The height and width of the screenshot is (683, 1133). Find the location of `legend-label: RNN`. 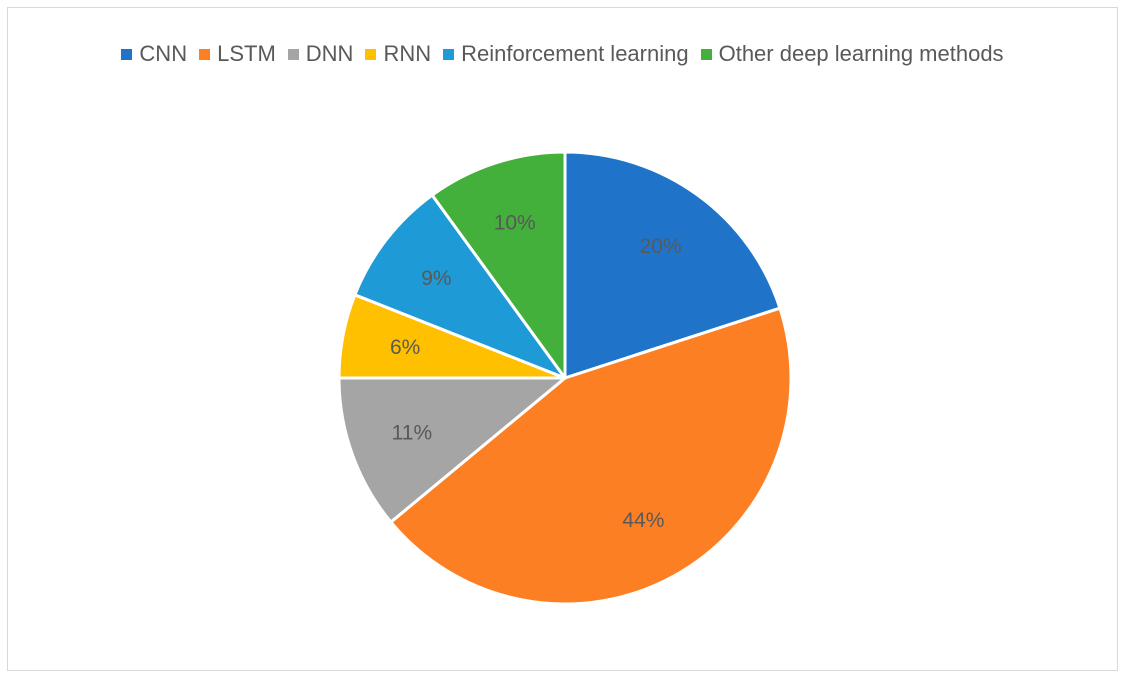

legend-label: RNN is located at coordinates (407, 53).